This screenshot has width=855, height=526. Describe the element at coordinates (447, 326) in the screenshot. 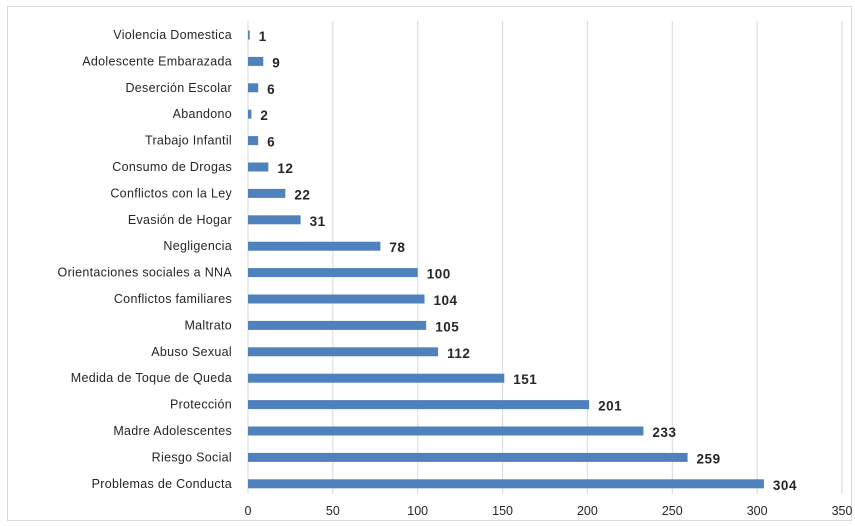

I see `data-label: 105` at that location.